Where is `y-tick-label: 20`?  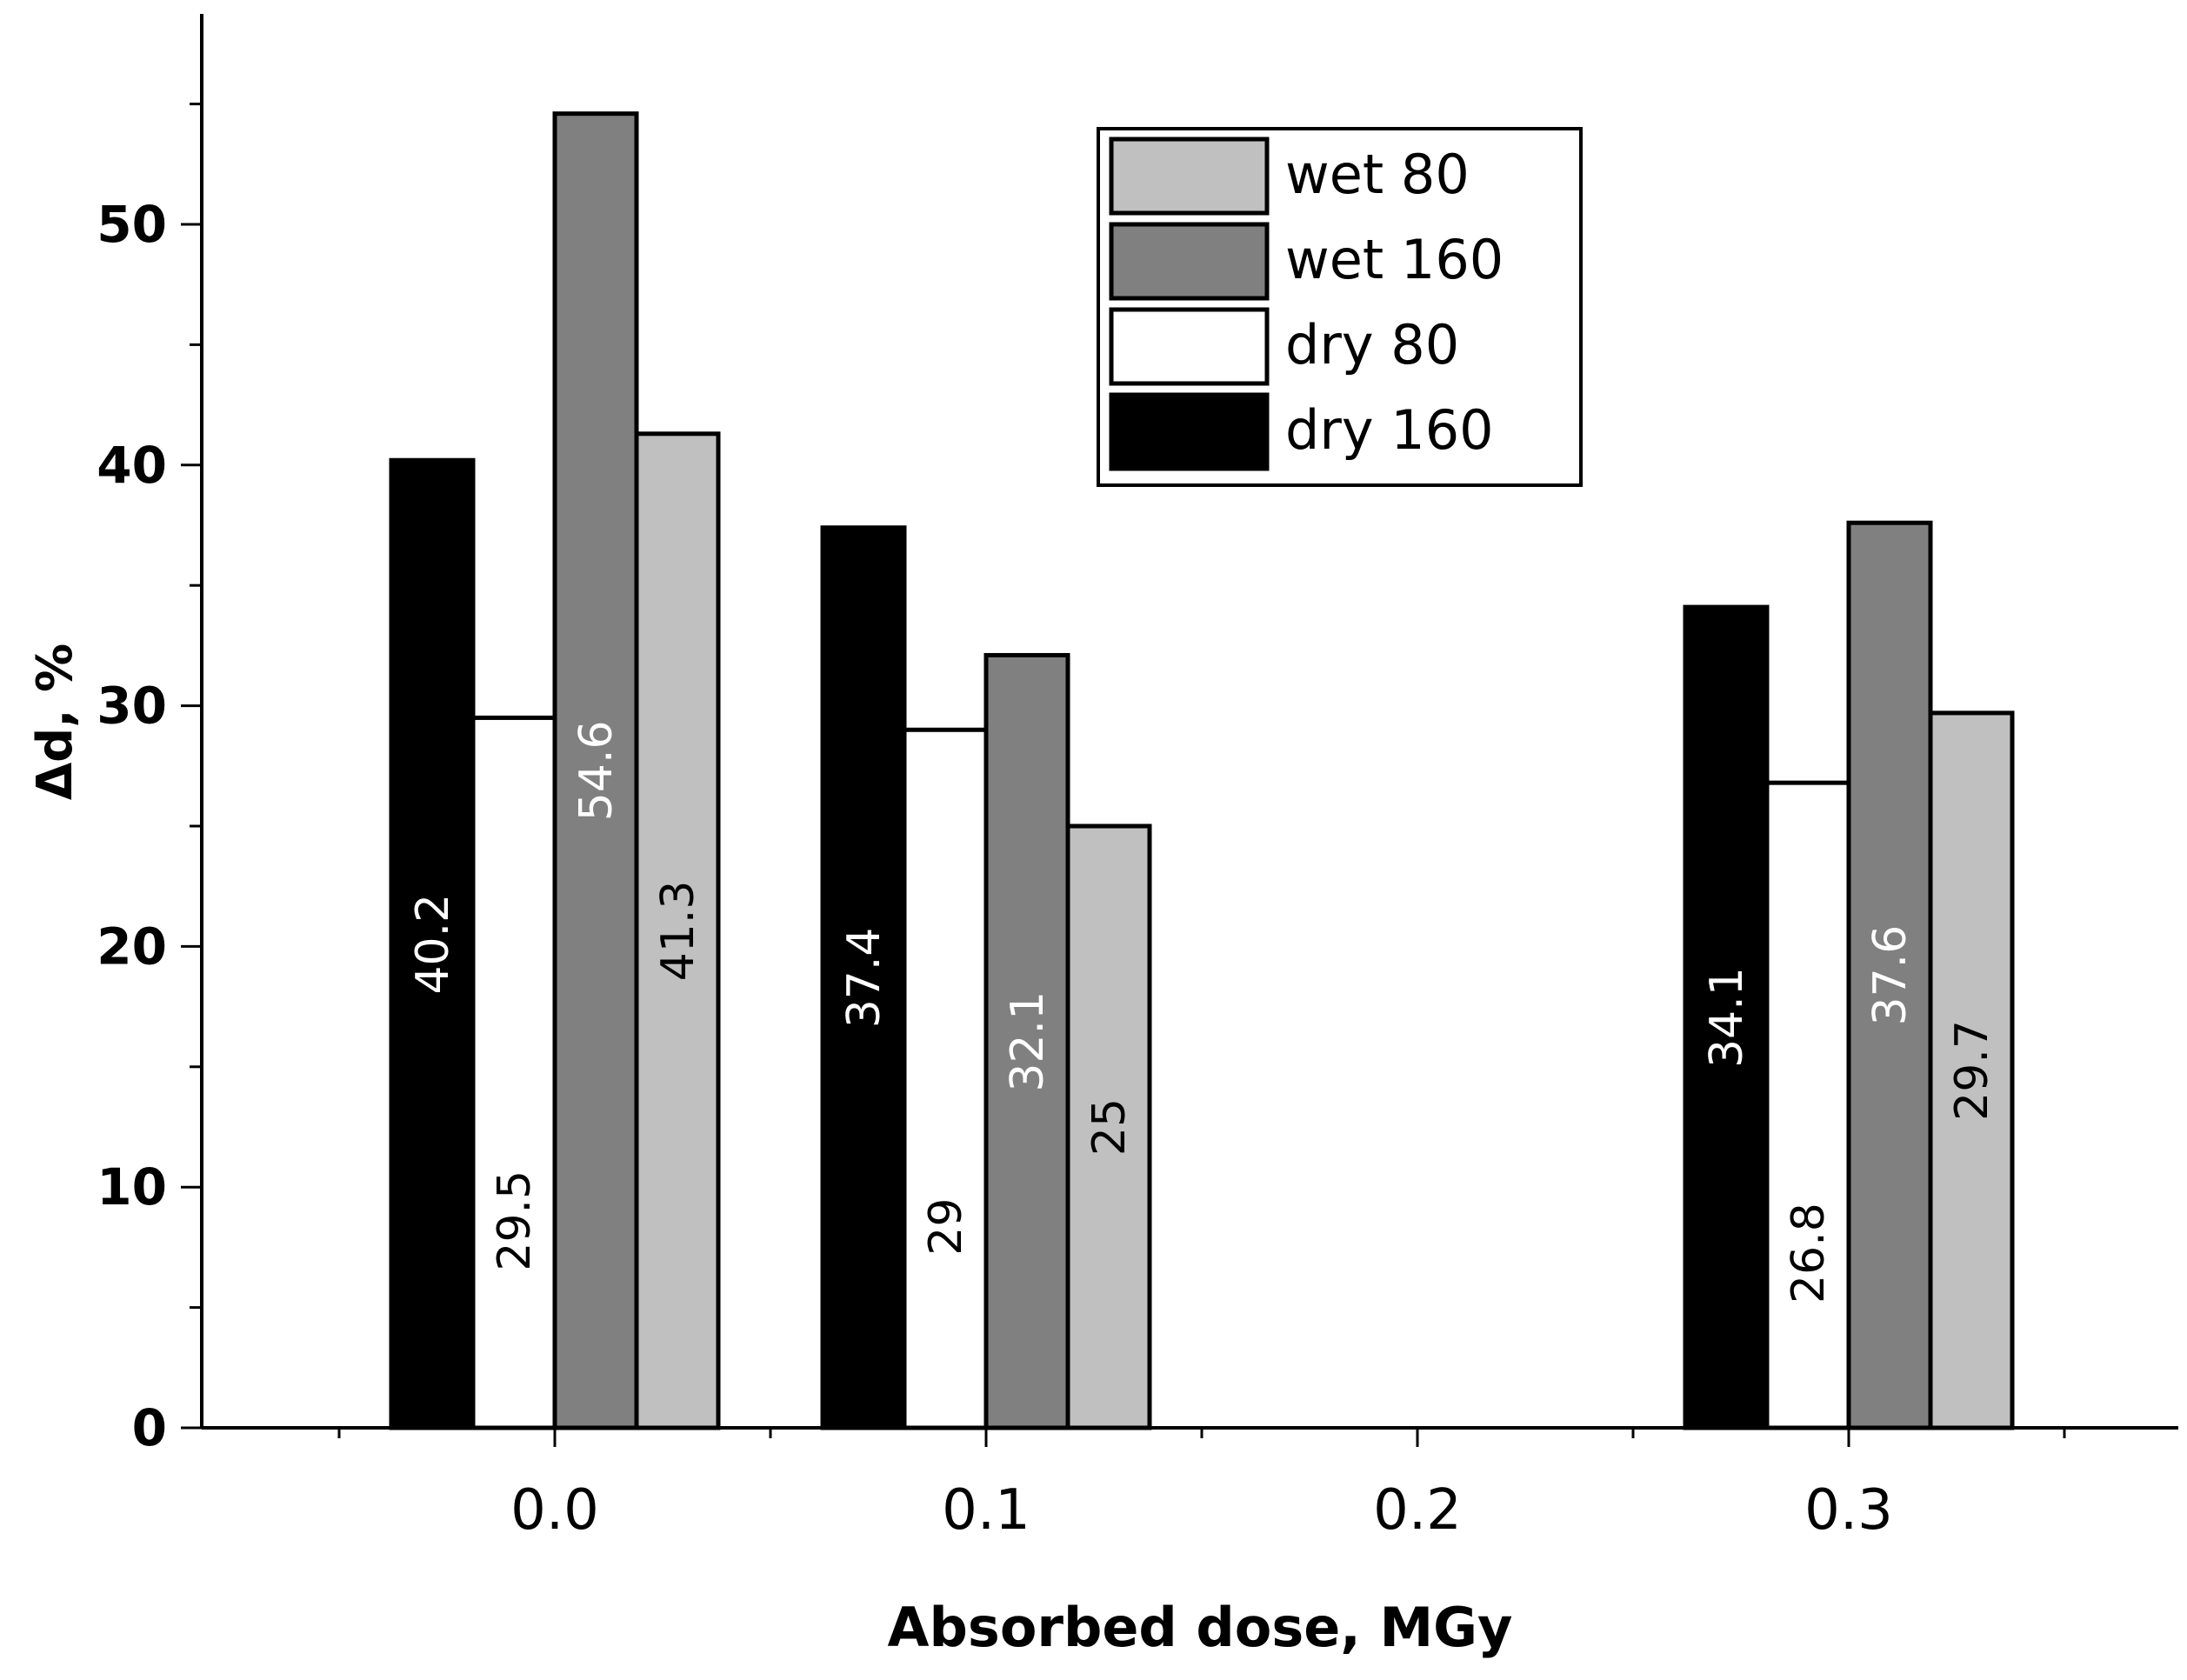
y-tick-label: 20 is located at coordinates (132, 946).